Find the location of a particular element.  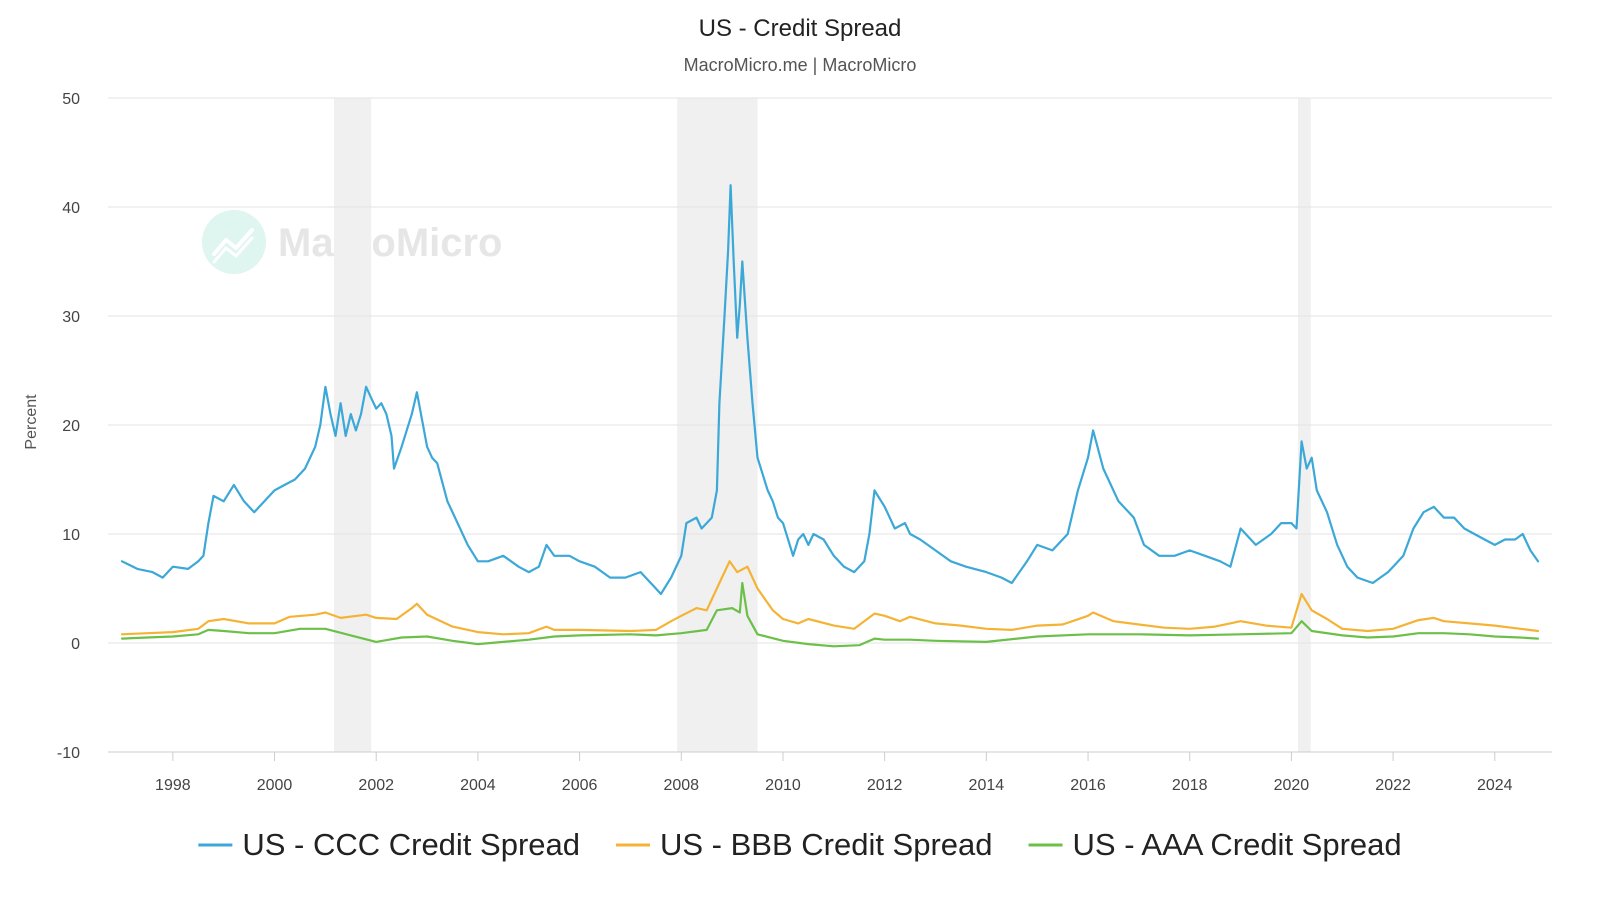

x-tick-label: 2006 is located at coordinates (580, 785).